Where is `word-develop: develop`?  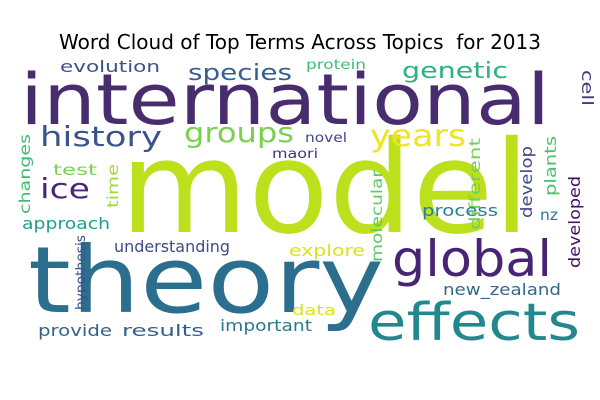 word-develop: develop is located at coordinates (526, 182).